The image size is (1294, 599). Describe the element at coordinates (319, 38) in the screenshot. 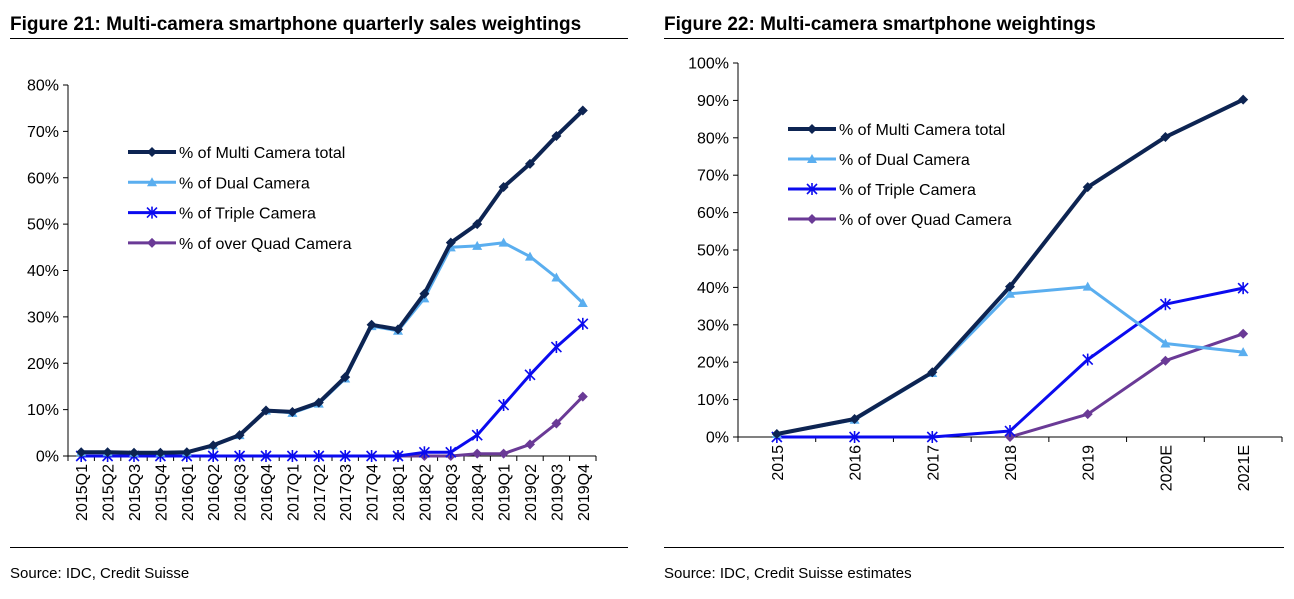

I see `figure-21-title-rule` at that location.